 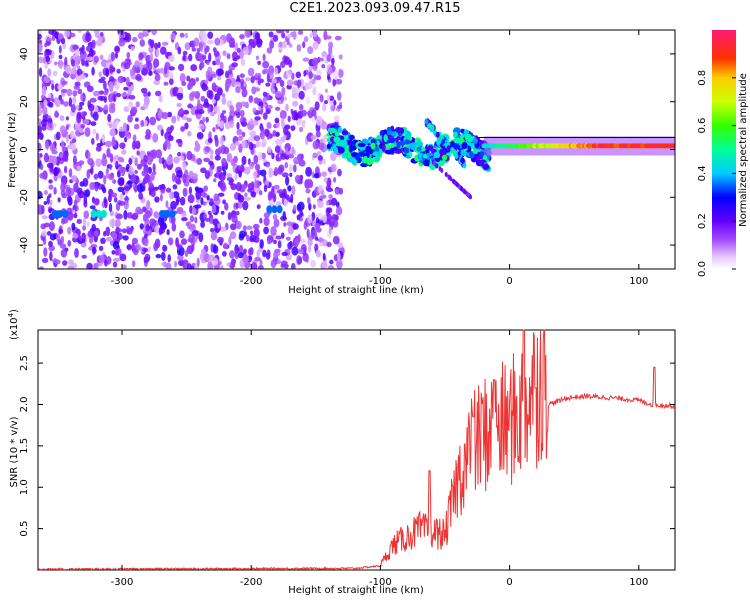 What do you see at coordinates (269, 209) in the screenshot?
I see `spectrogram-hot-spot` at bounding box center [269, 209].